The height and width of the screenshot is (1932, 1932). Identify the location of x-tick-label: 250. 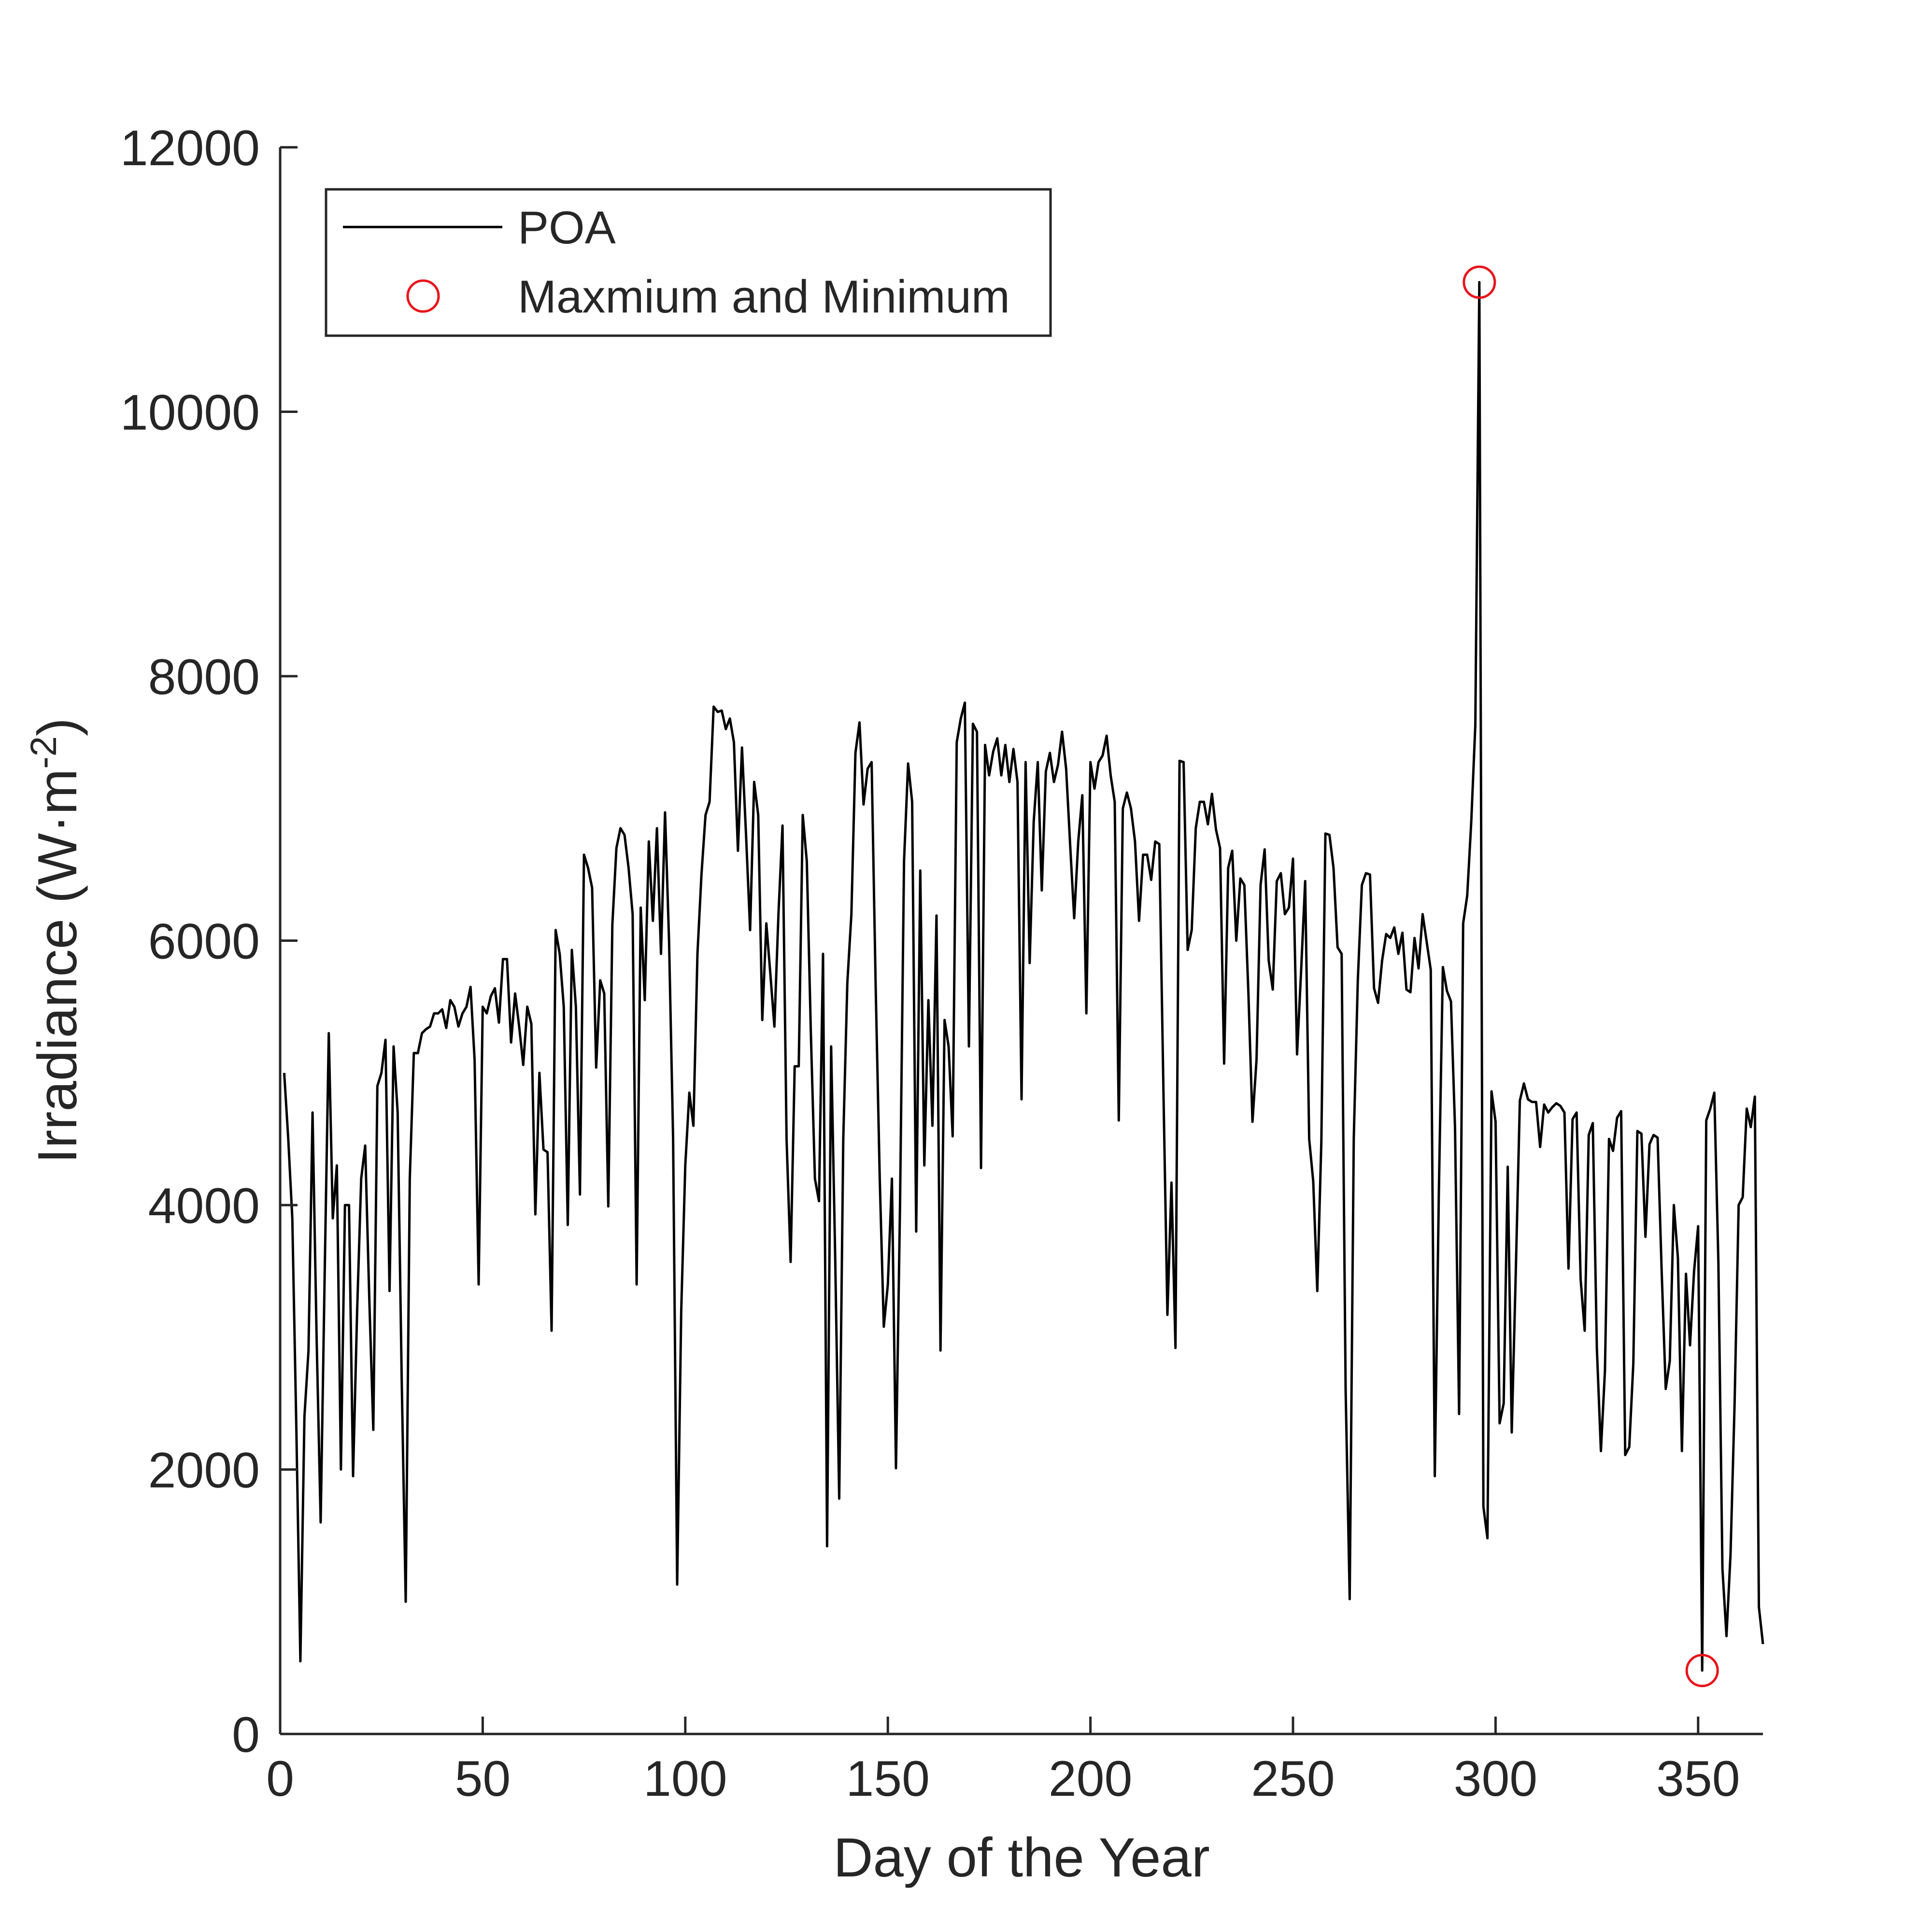
(1293, 1779).